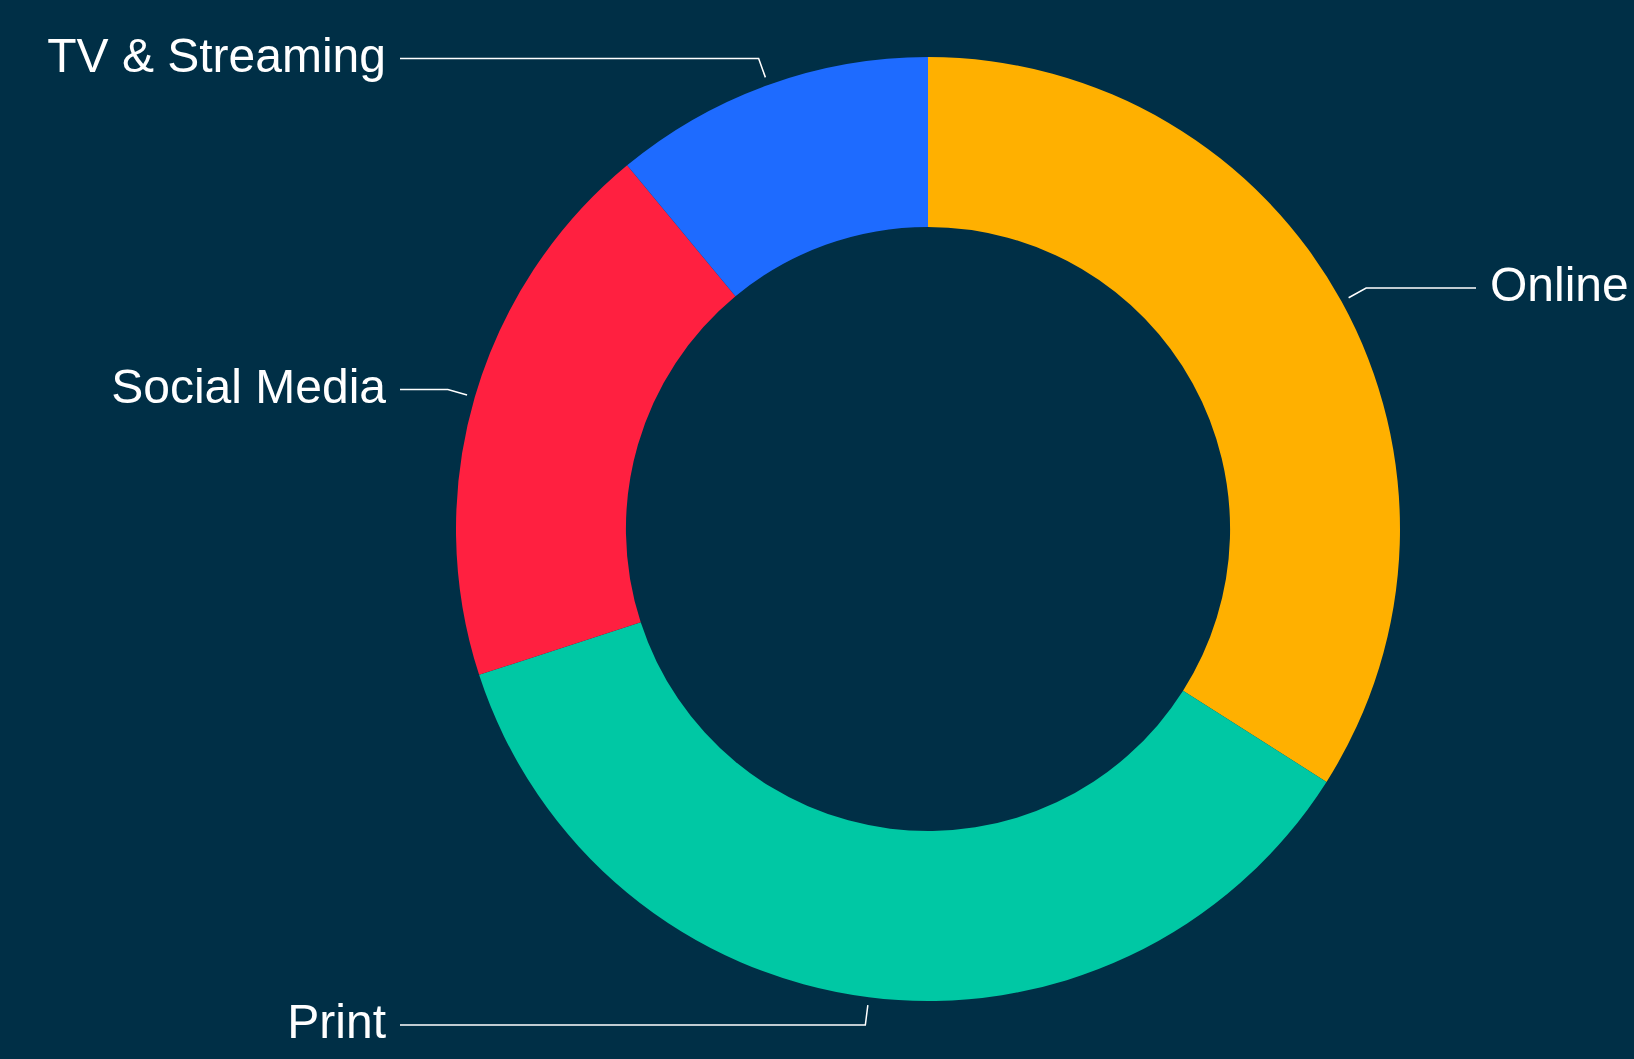 The width and height of the screenshot is (1634, 1059). I want to click on slice-label: TV & Streaming, so click(216, 55).